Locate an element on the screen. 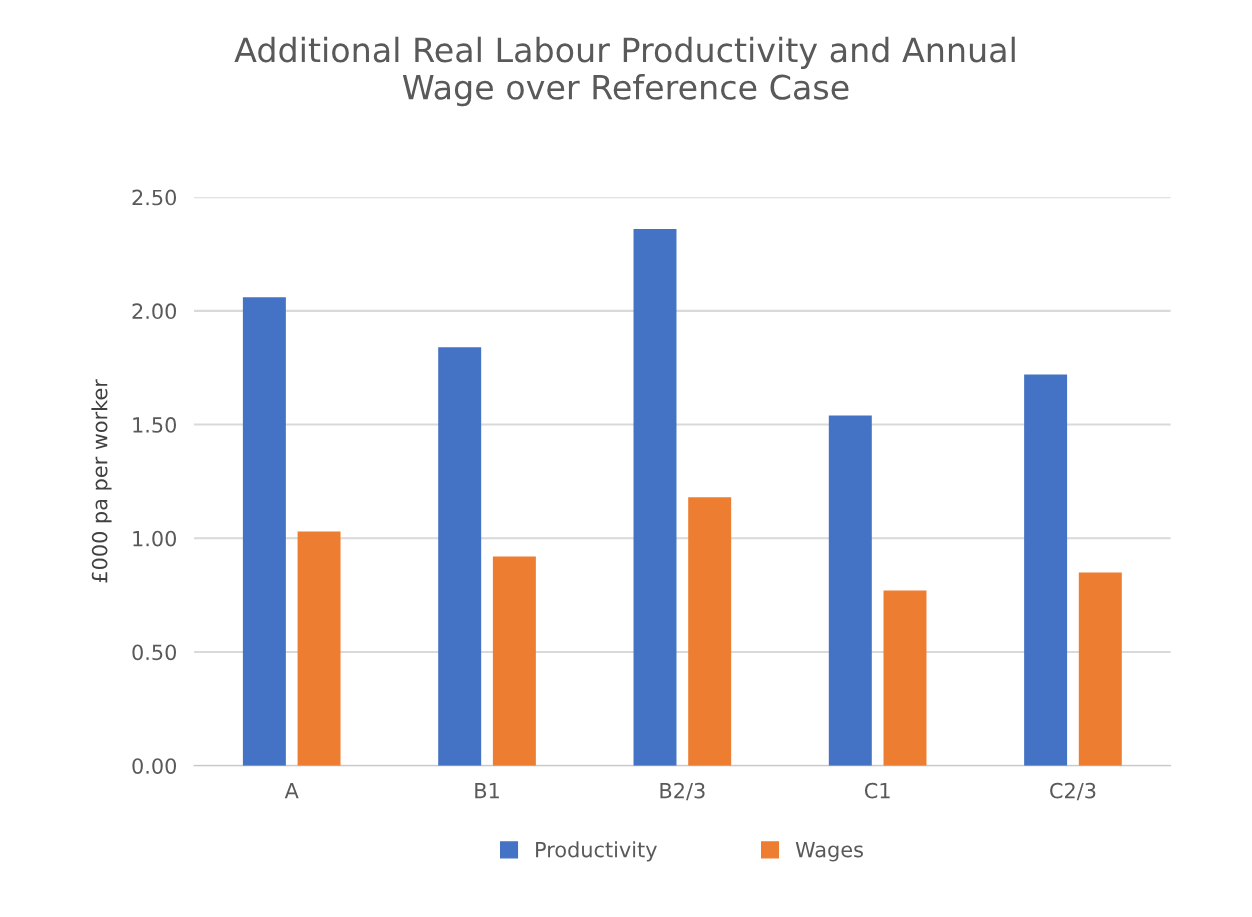  y-tick-label: 0.50 is located at coordinates (154, 652).